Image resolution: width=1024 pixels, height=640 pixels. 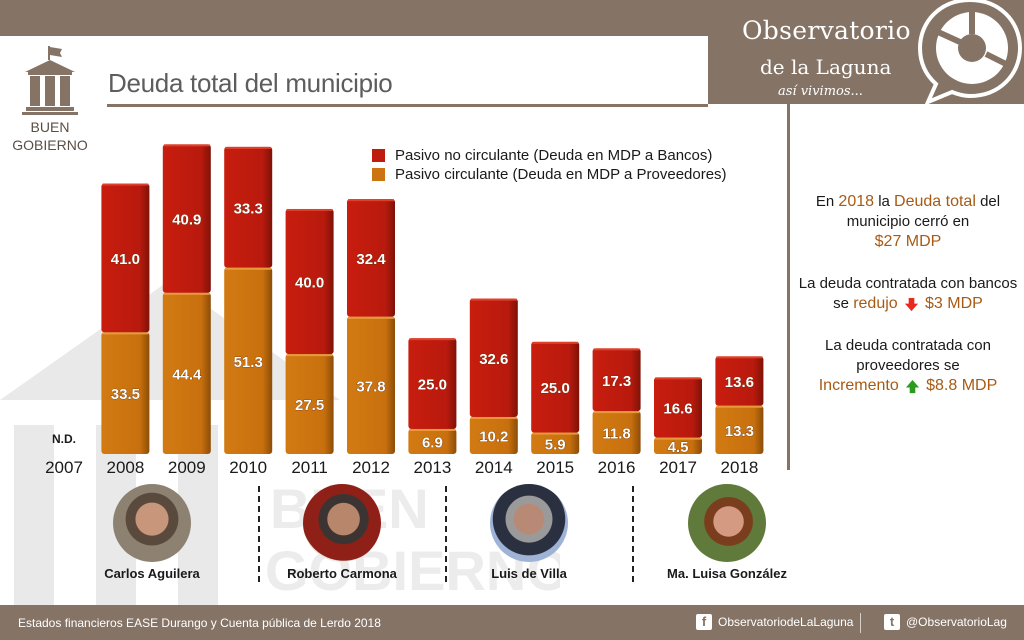 What do you see at coordinates (786, 622) in the screenshot?
I see `facebook-handle: ObservatoriodeLaLaguna` at bounding box center [786, 622].